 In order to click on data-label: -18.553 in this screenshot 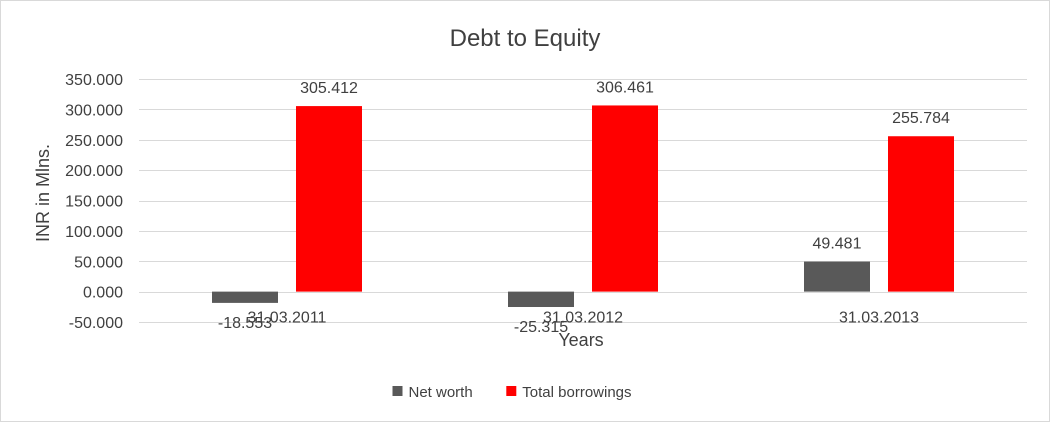, I will do `click(245, 323)`.